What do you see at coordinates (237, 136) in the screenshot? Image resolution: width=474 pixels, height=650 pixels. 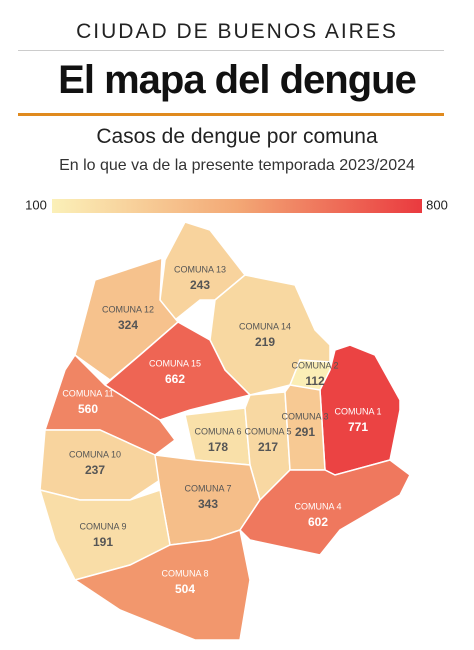 I see `subtitle: Casos de dengue por comuna` at bounding box center [237, 136].